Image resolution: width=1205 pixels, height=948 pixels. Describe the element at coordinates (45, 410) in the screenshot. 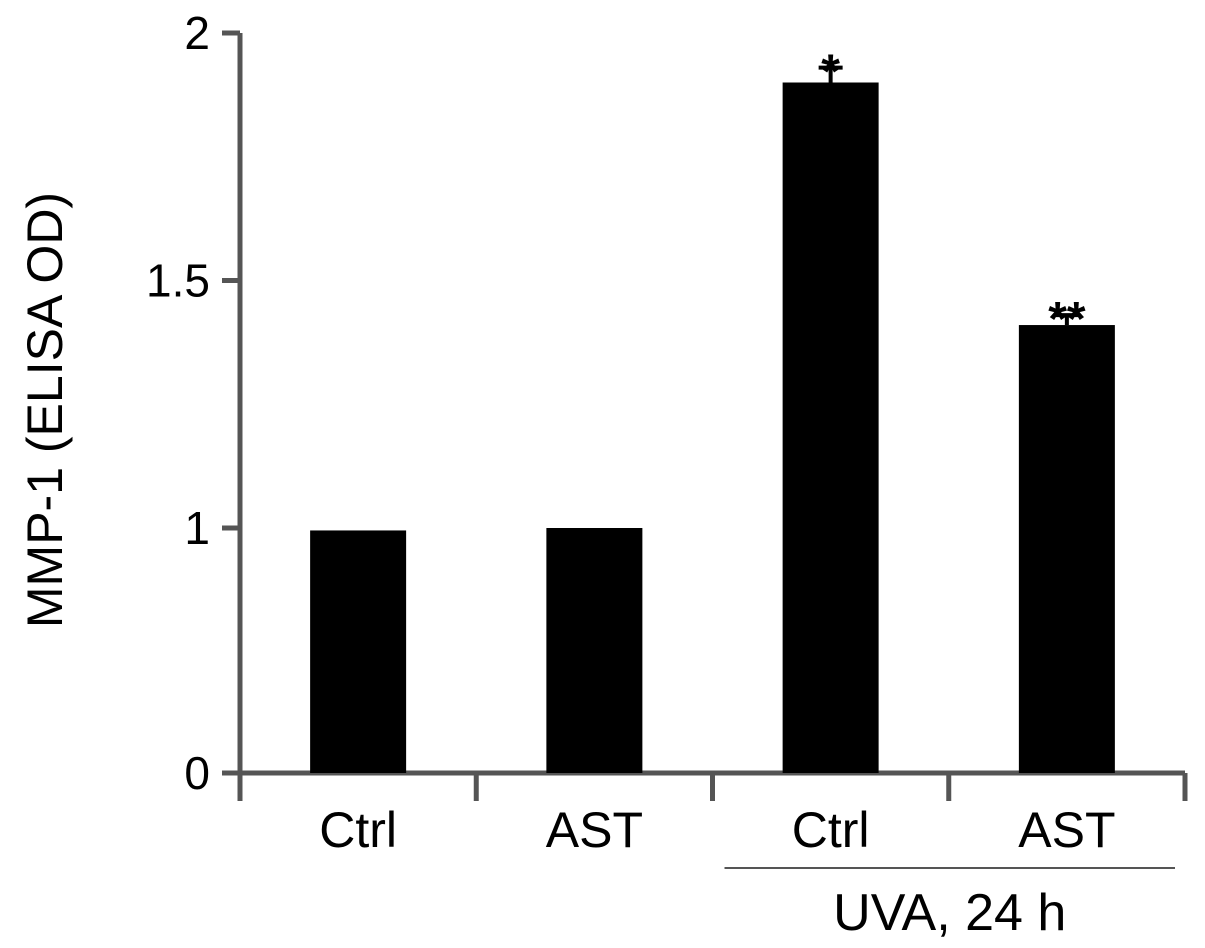

I see `y-axis-label: MMP-1 (ELISA OD)` at that location.